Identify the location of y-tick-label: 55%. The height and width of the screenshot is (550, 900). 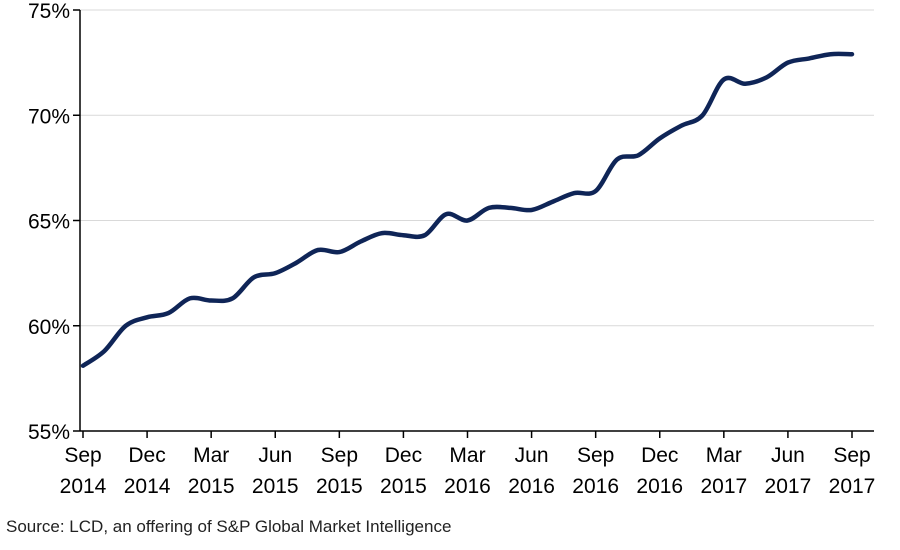
(49, 432).